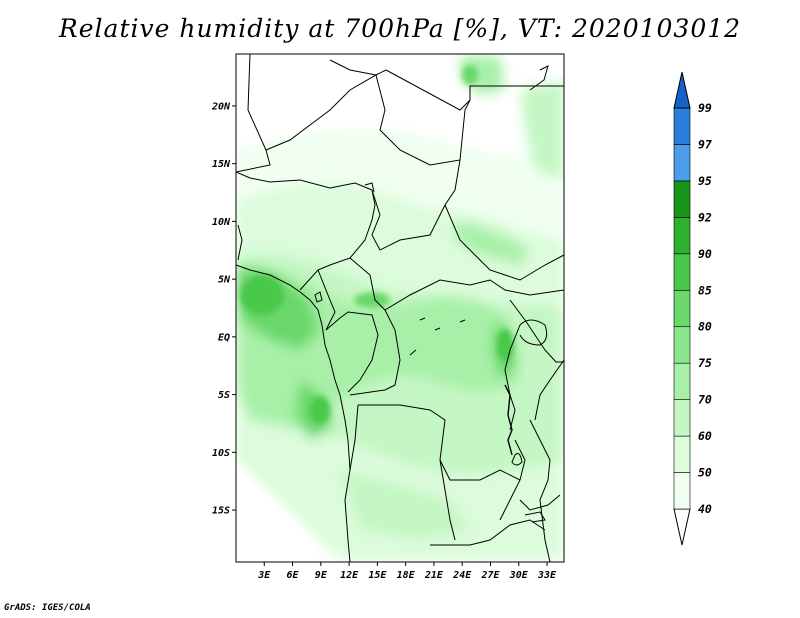 The height and width of the screenshot is (618, 800). What do you see at coordinates (490, 575) in the screenshot?
I see `lon-tick-label: 27E` at bounding box center [490, 575].